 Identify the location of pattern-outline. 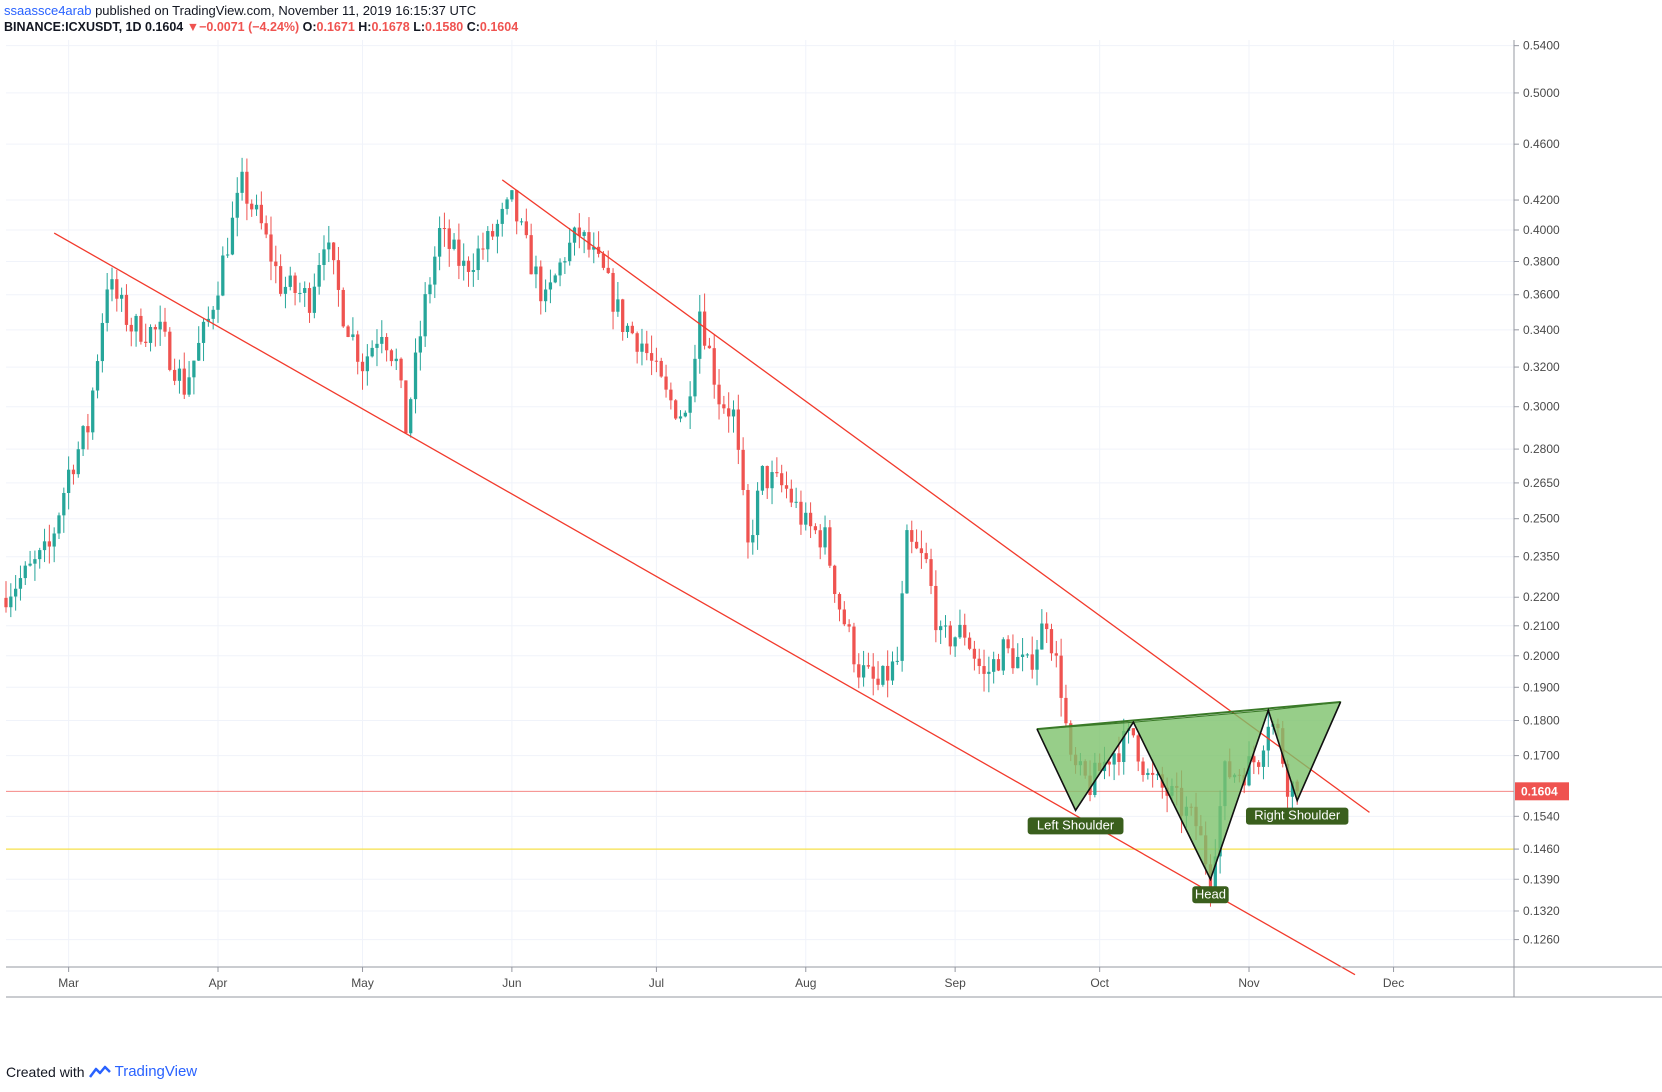
(1189, 791).